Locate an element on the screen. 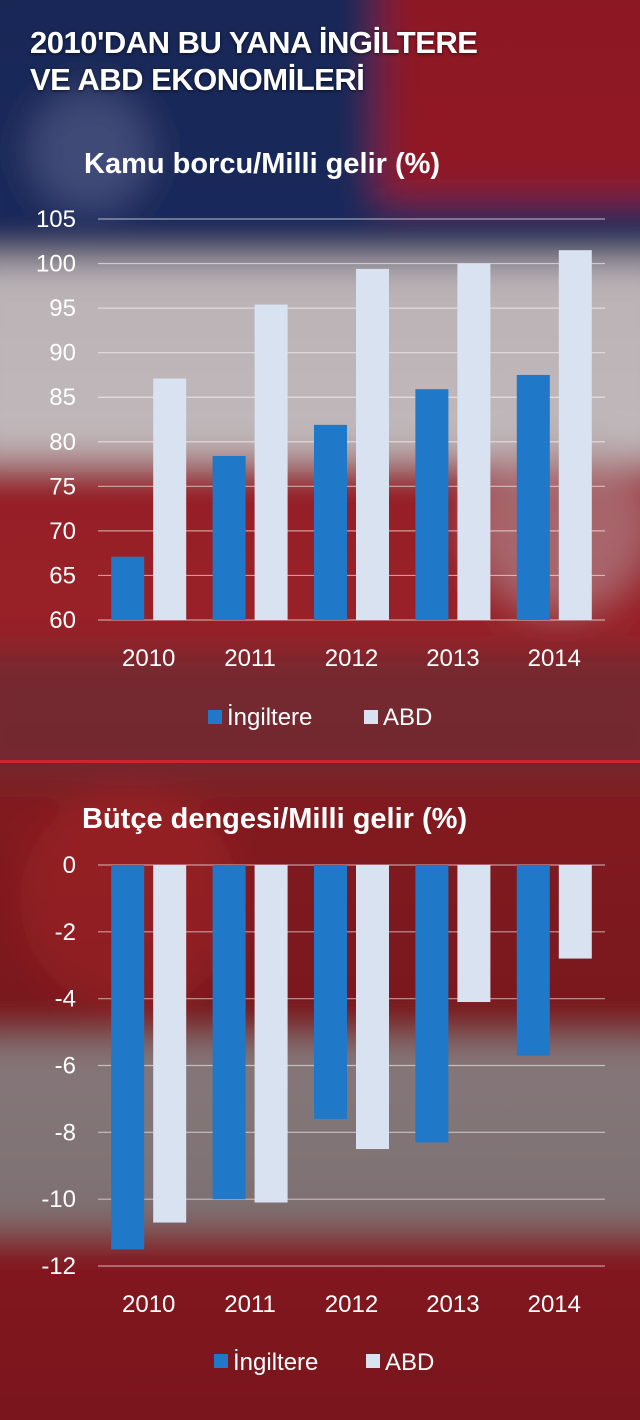  y-tick-label: 95 is located at coordinates (62, 308).